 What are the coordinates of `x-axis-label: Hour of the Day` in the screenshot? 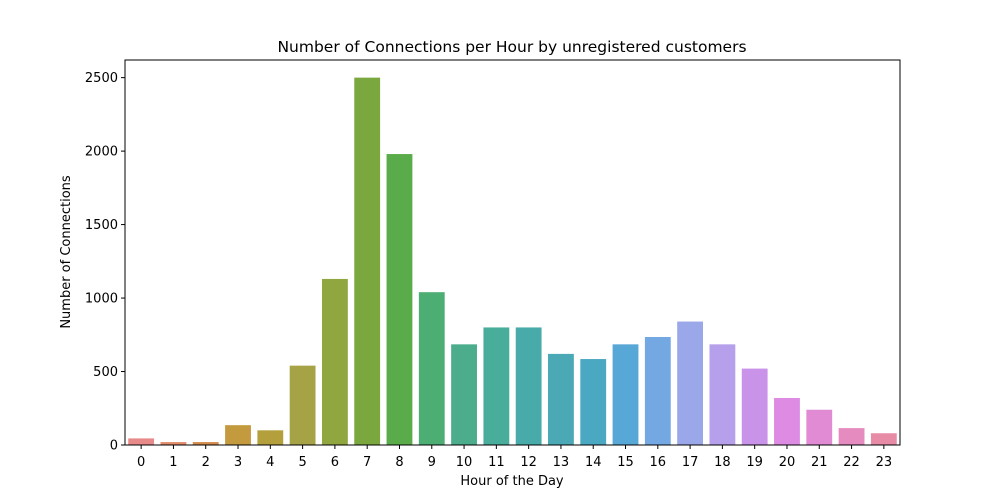 It's located at (512, 481).